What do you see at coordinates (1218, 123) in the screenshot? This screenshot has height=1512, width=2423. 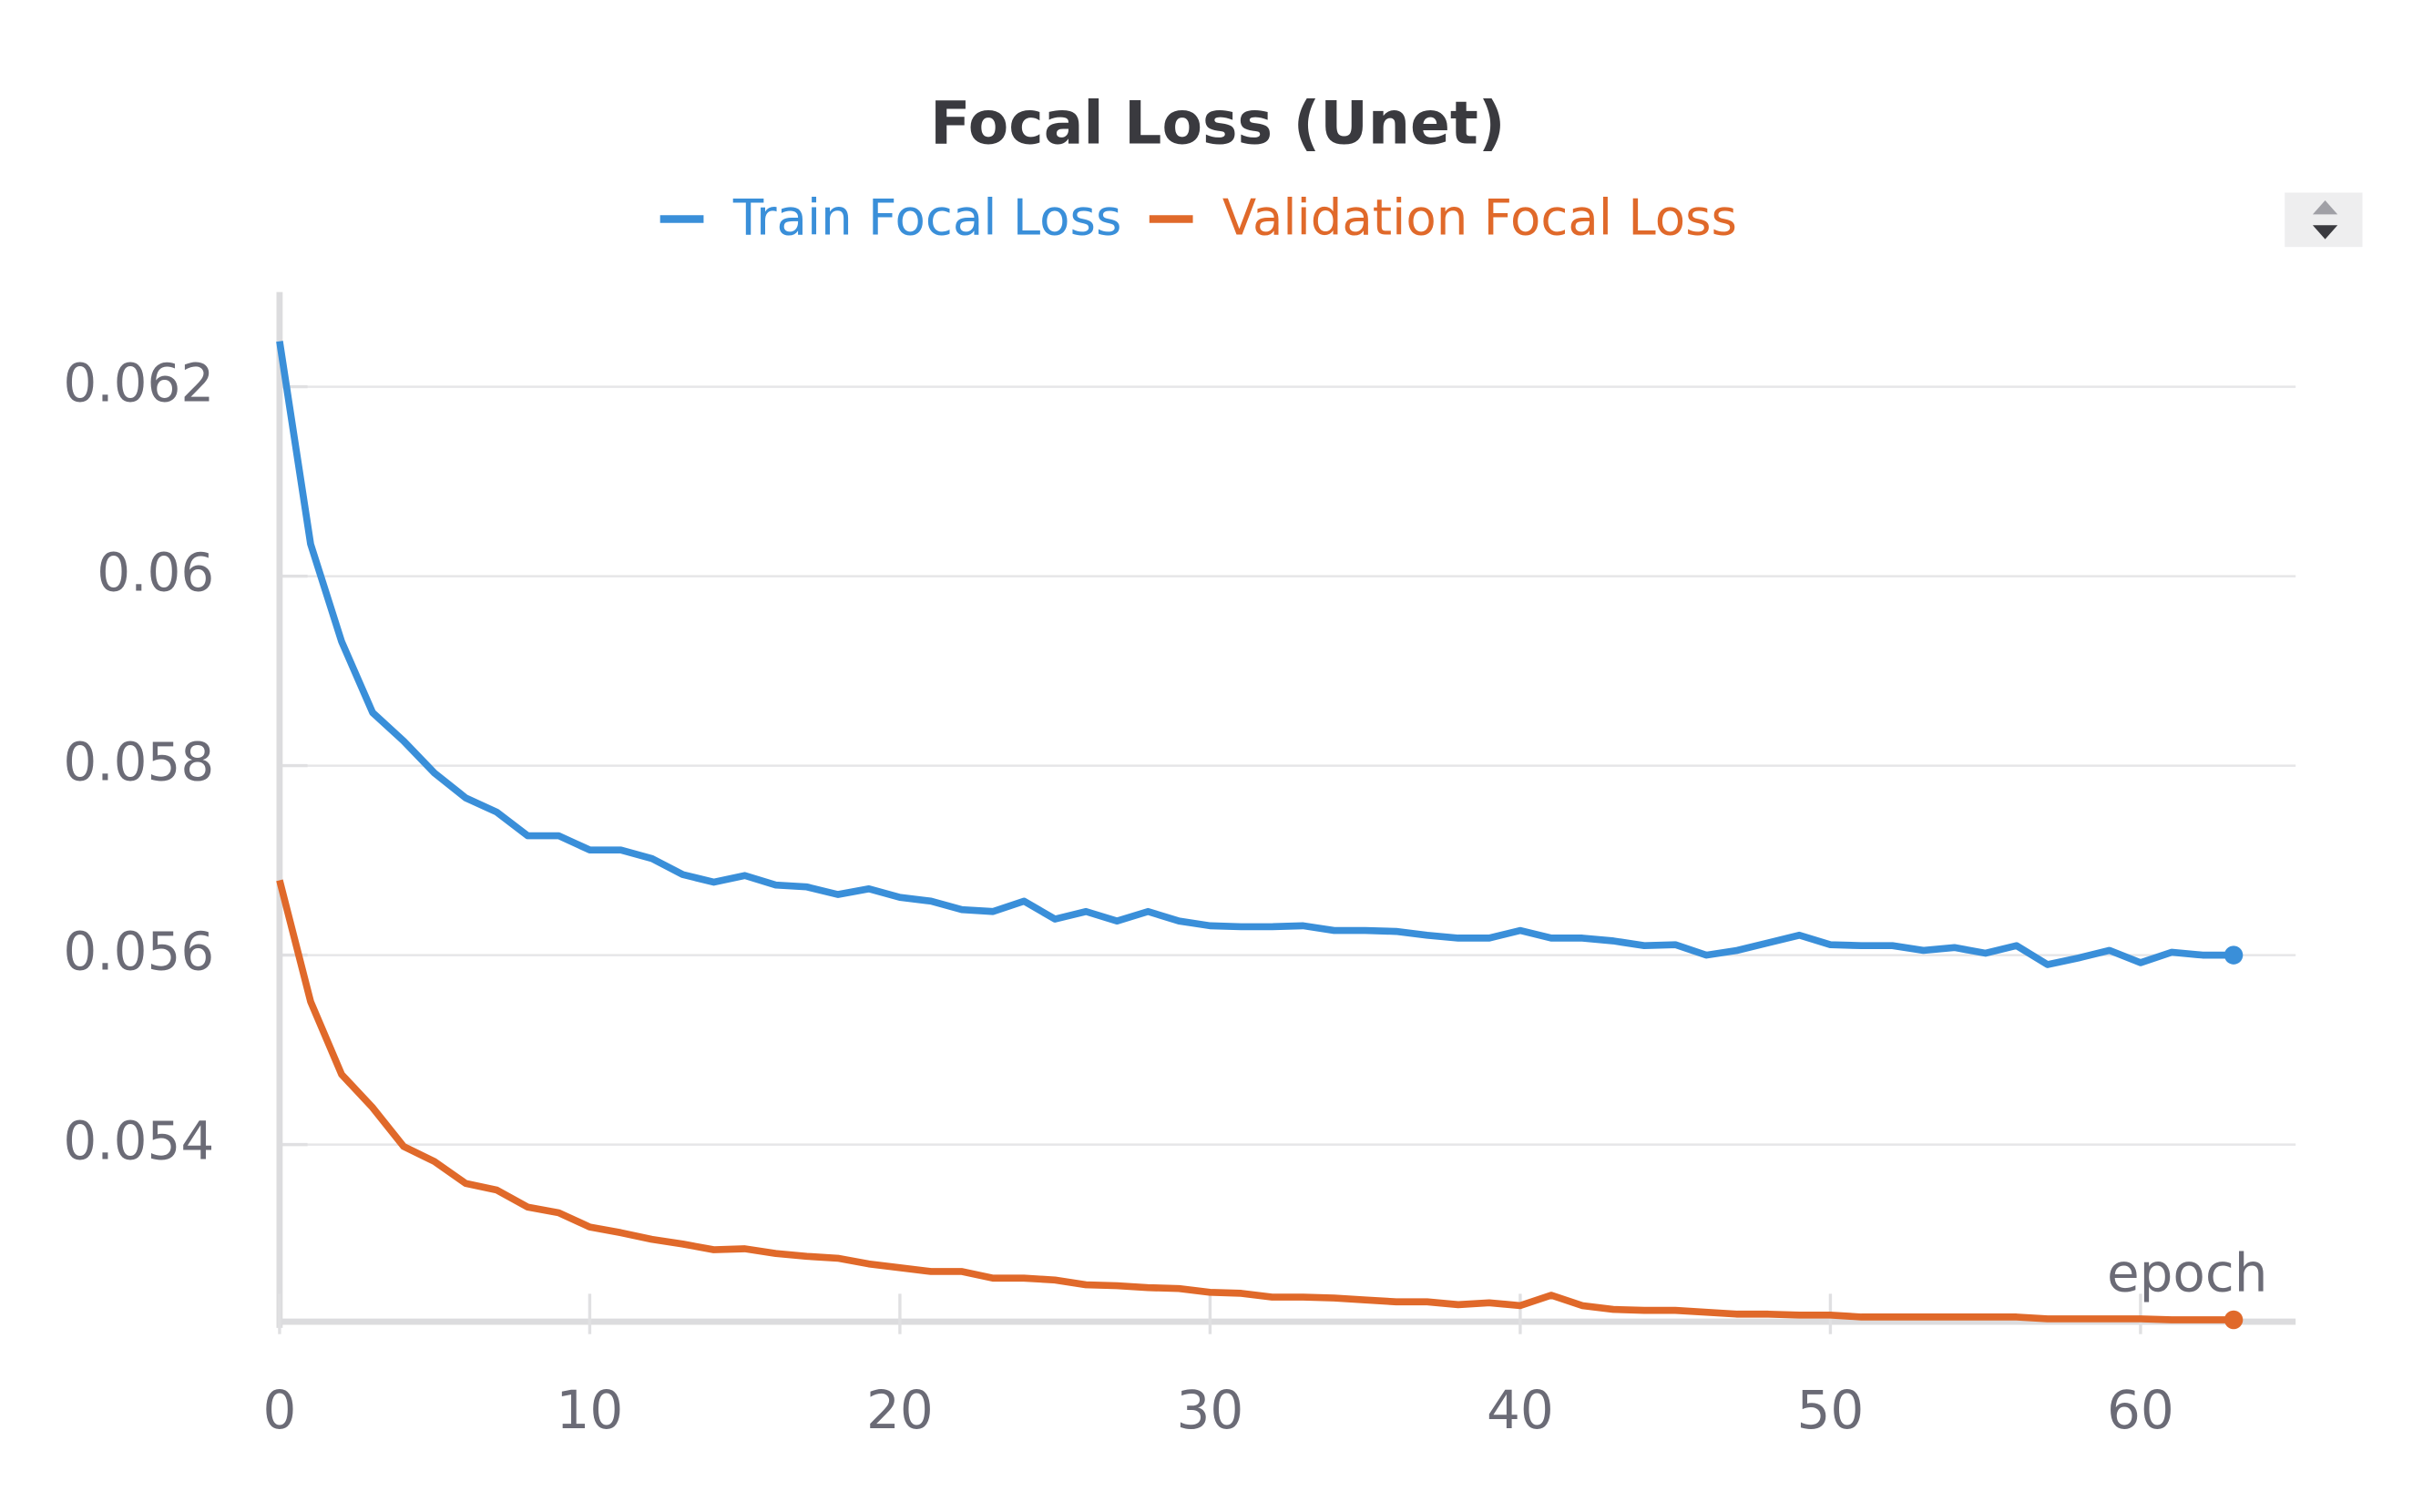 I see `chart-title: Focal Loss (Unet)` at bounding box center [1218, 123].